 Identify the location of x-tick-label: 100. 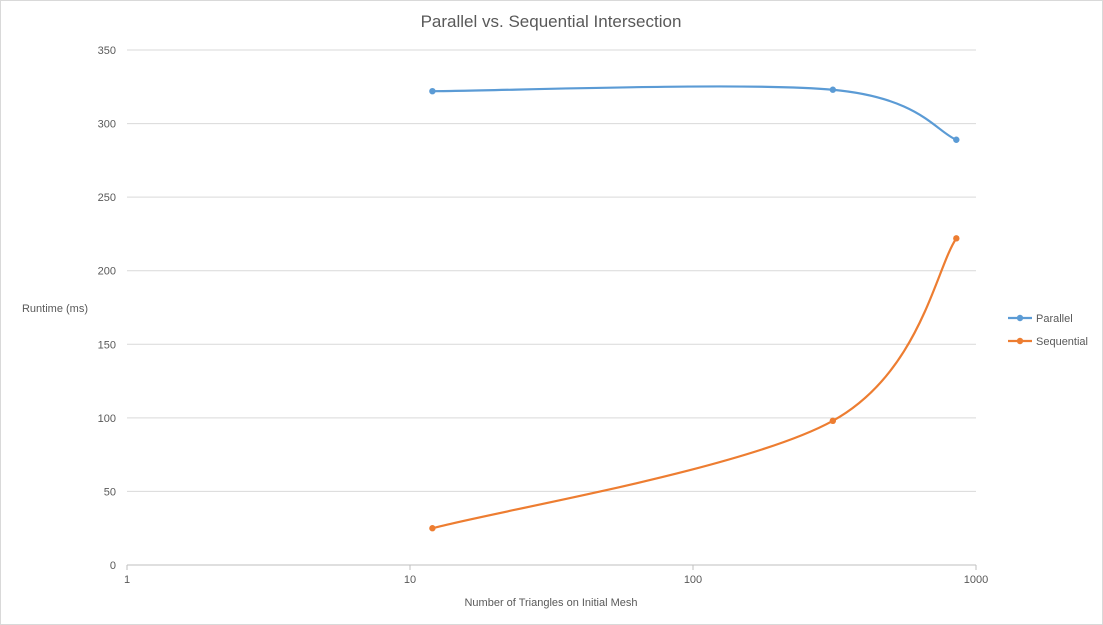
(693, 580).